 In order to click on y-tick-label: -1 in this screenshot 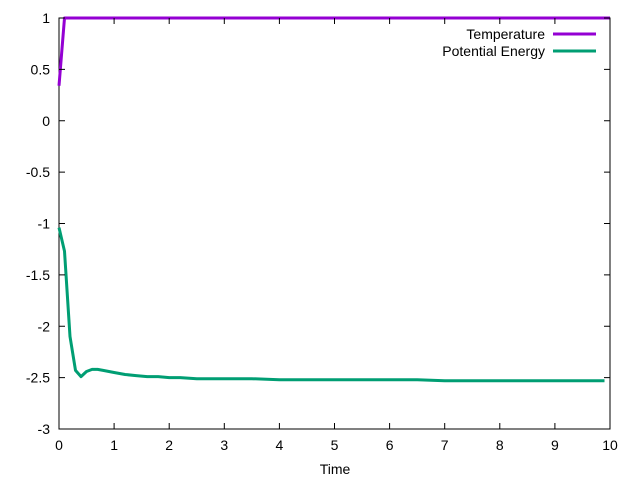, I will do `click(44, 224)`.